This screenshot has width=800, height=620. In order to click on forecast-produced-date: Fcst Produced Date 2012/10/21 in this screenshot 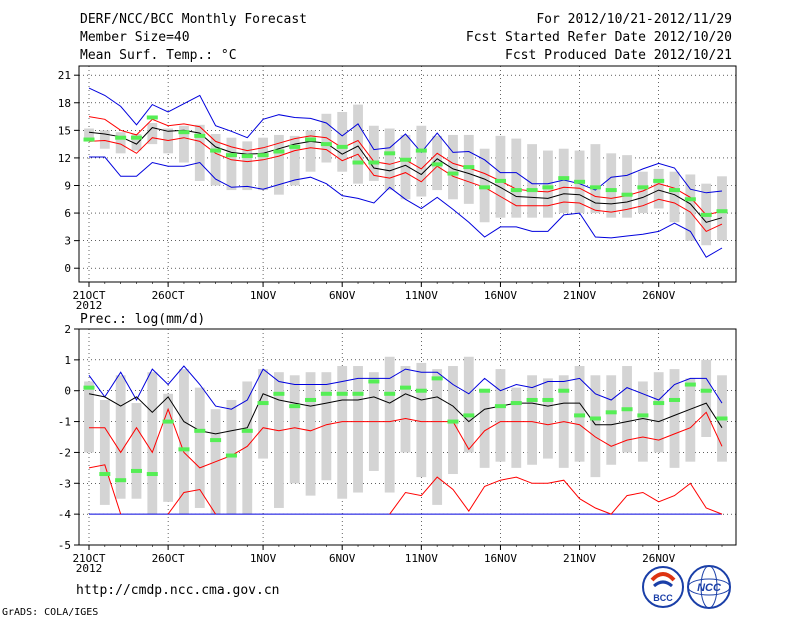, I will do `click(618, 55)`.